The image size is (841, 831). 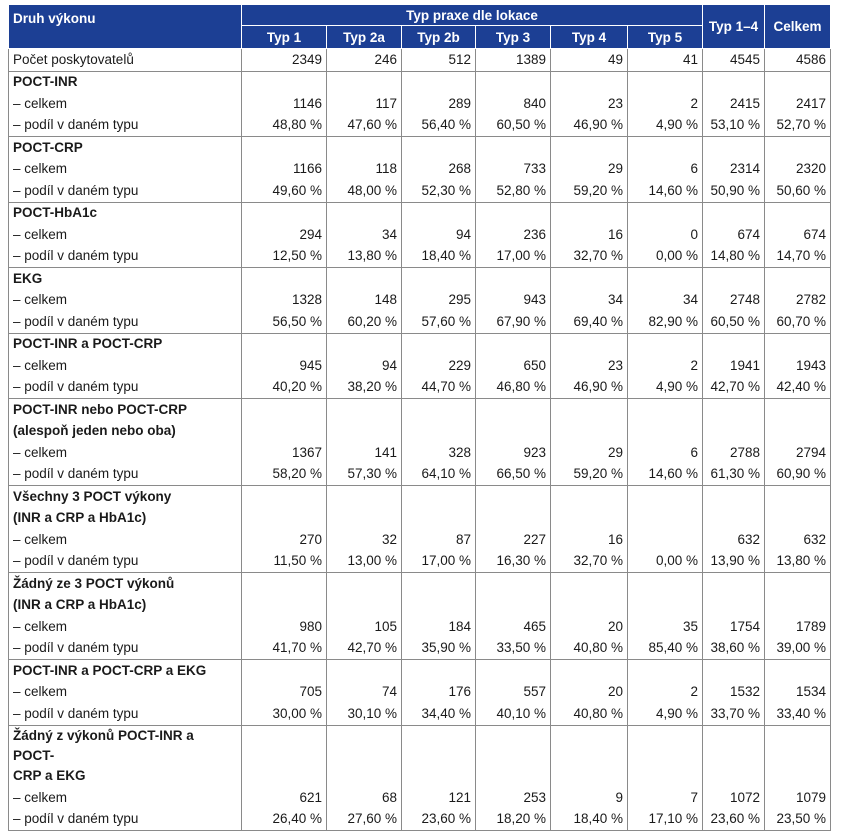 I want to click on table-cell: 1079, so click(x=797, y=798).